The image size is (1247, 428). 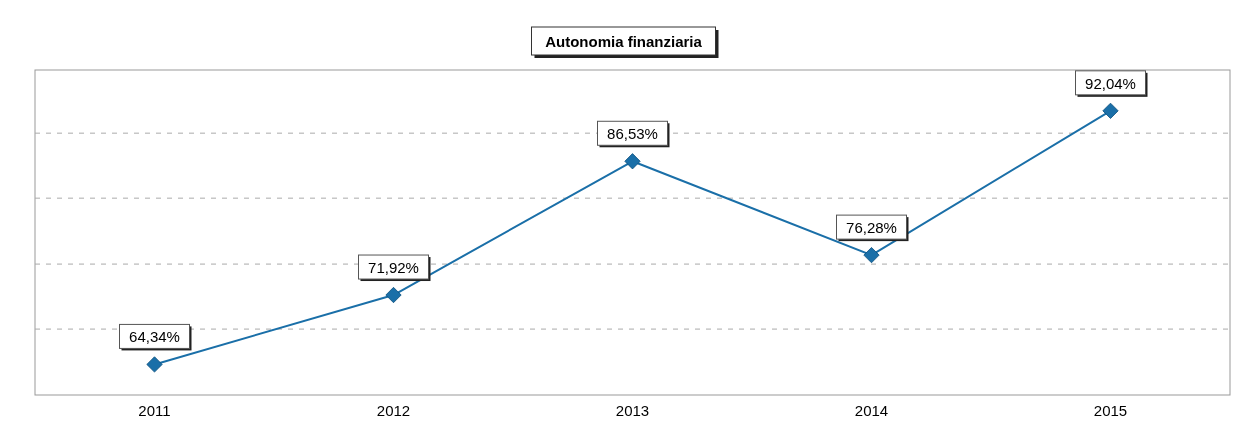 What do you see at coordinates (393, 410) in the screenshot?
I see `x-tick-label: 2012` at bounding box center [393, 410].